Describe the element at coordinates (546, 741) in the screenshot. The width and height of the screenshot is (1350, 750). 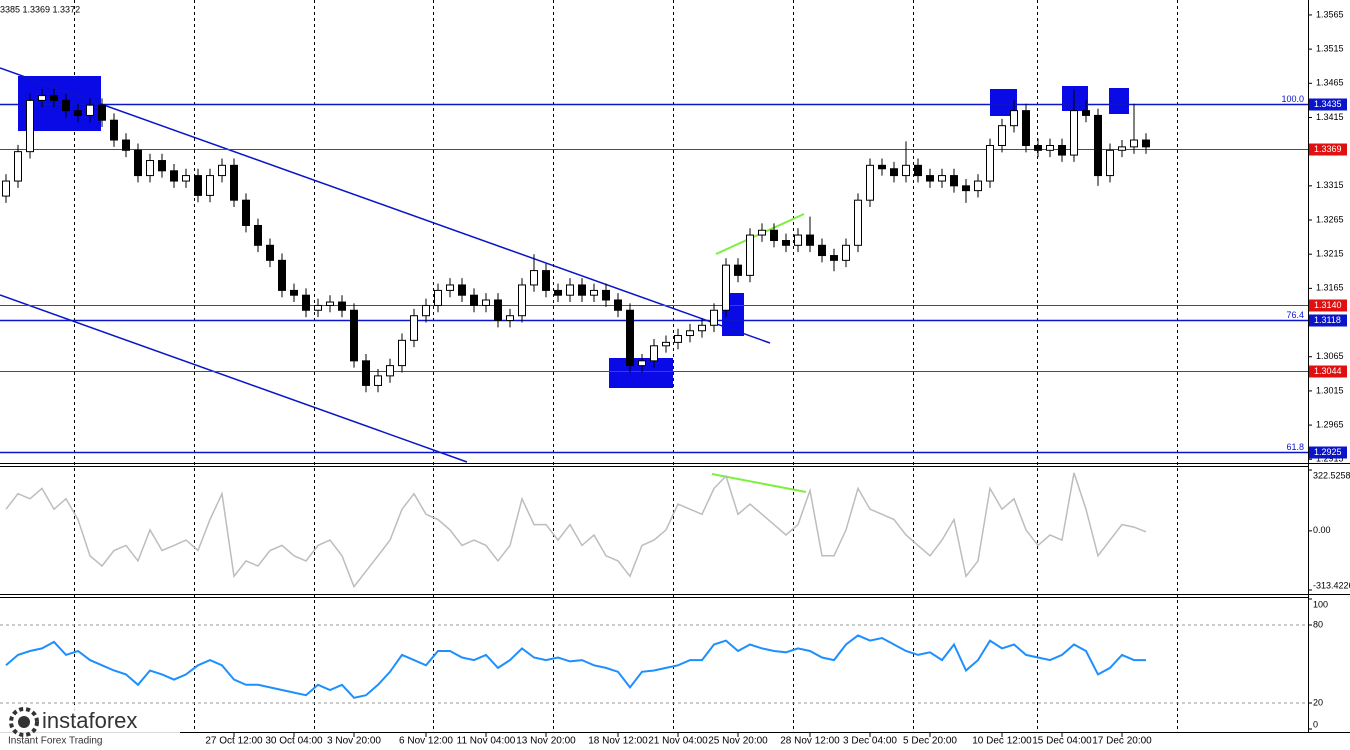
I see `x-tick-label: 13 Nov 20:00` at that location.